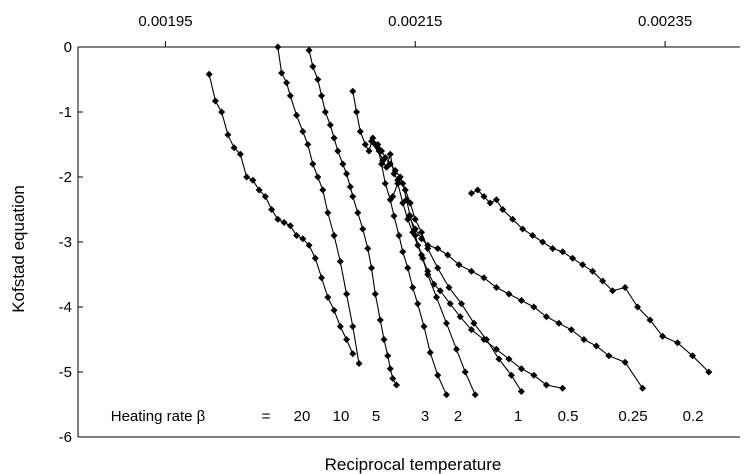  What do you see at coordinates (376, 416) in the screenshot?
I see `heating-rate-value: 5` at bounding box center [376, 416].